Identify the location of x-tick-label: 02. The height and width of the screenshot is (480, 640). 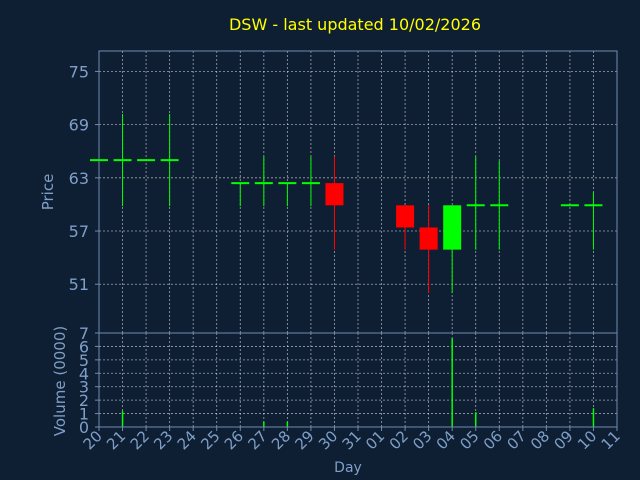
(399, 440).